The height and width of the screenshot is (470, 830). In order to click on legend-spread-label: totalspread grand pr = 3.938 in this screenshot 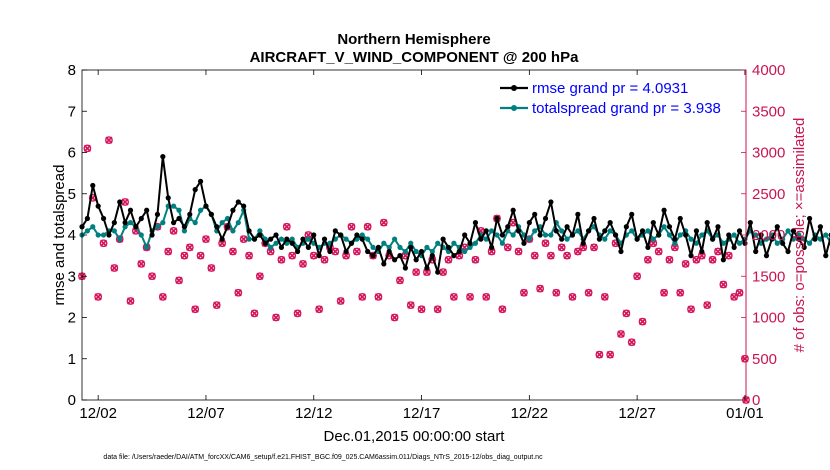, I will do `click(626, 108)`.